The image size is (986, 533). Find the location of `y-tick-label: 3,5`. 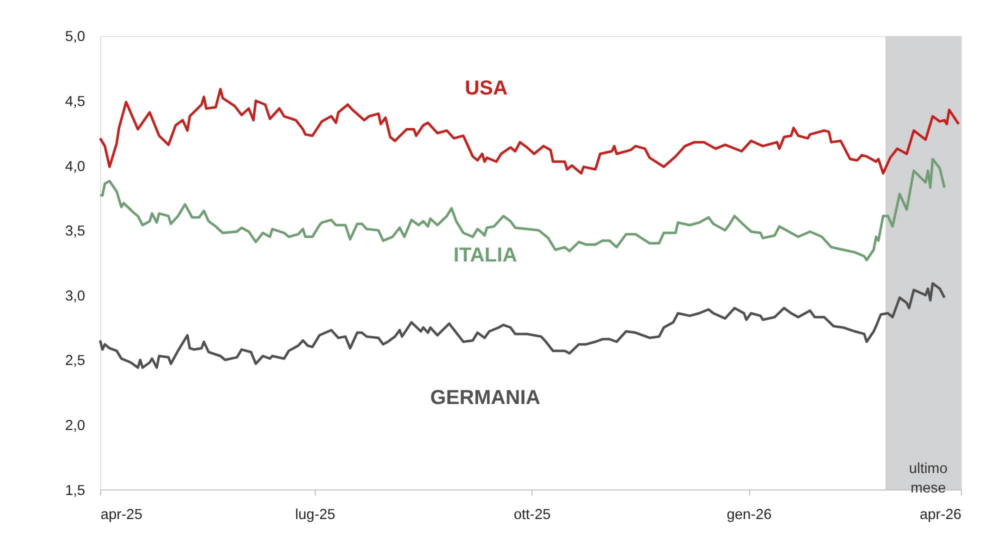

y-tick-label: 3,5 is located at coordinates (75, 232).